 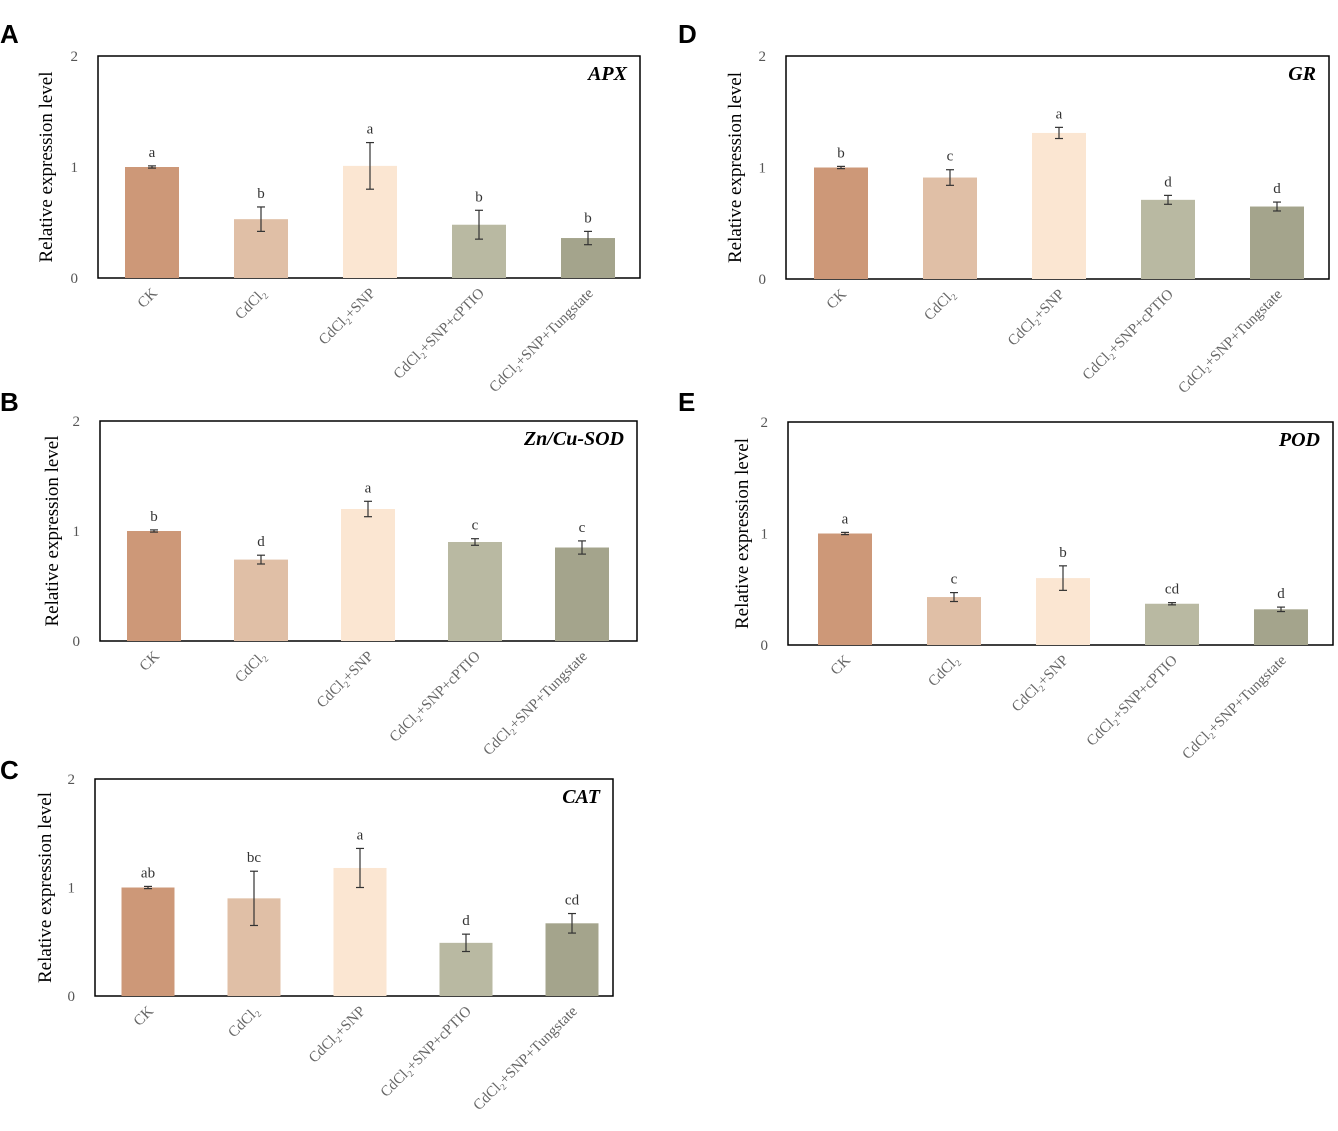 What do you see at coordinates (9, 770) in the screenshot?
I see `panel-letter: C` at bounding box center [9, 770].